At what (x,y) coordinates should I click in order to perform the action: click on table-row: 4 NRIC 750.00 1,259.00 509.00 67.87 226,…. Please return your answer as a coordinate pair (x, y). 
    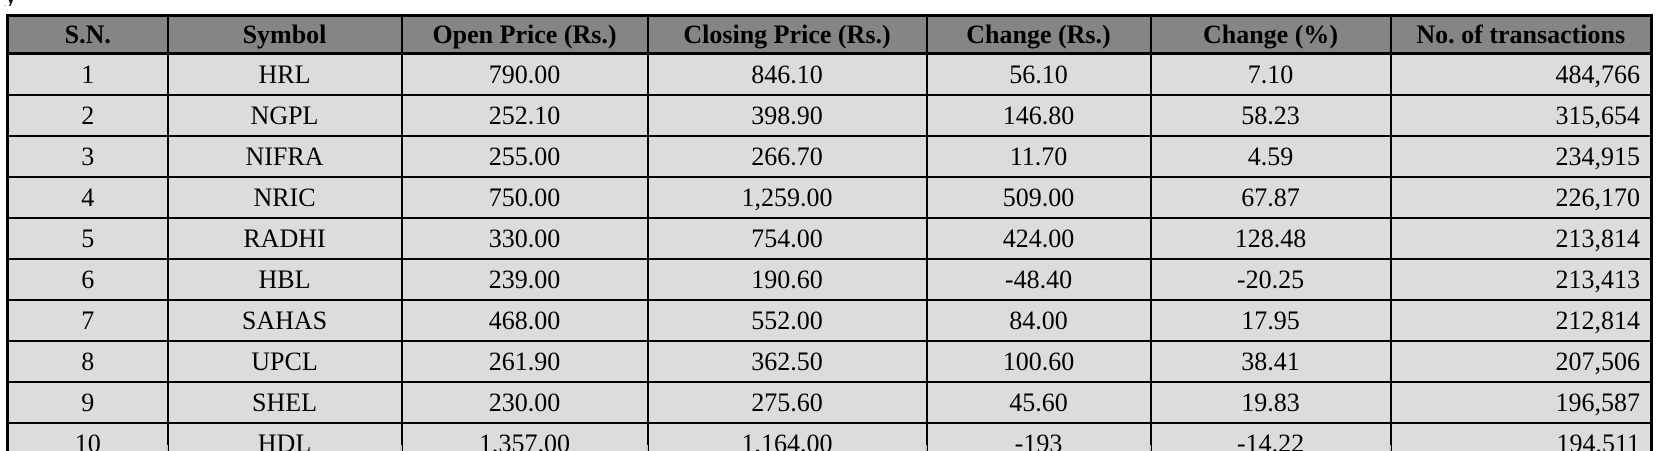
    Looking at the image, I should click on (829, 197).